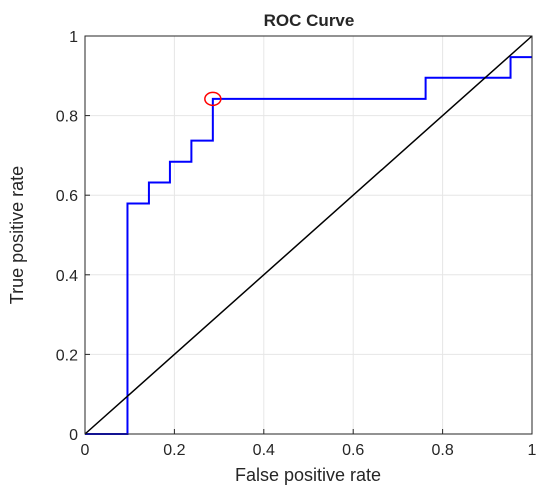 The width and height of the screenshot is (550, 493). I want to click on x-tick-label: 1, so click(532, 450).